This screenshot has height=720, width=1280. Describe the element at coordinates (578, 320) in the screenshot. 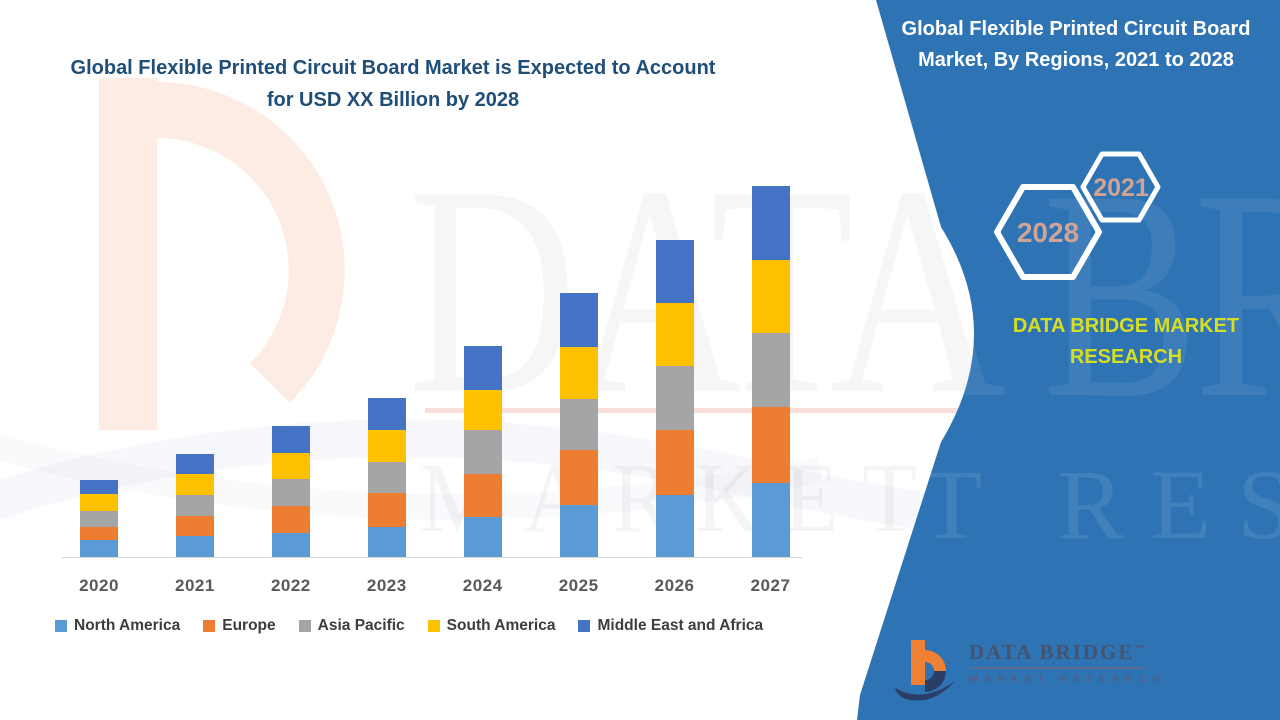

I see `bar-segment-2025-middle-east-and-africa` at that location.